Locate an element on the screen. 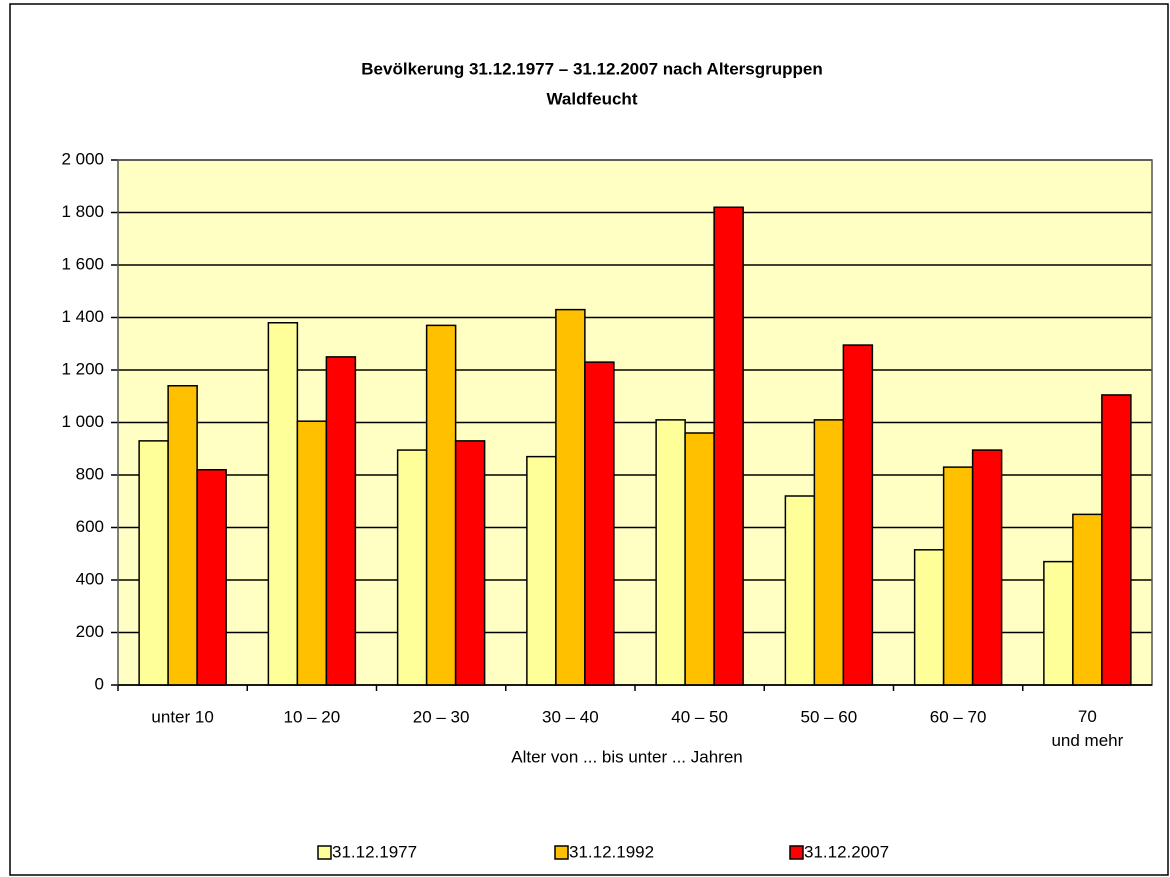 The image size is (1170, 877). y-tick-label: 2 000 is located at coordinates (82, 158).